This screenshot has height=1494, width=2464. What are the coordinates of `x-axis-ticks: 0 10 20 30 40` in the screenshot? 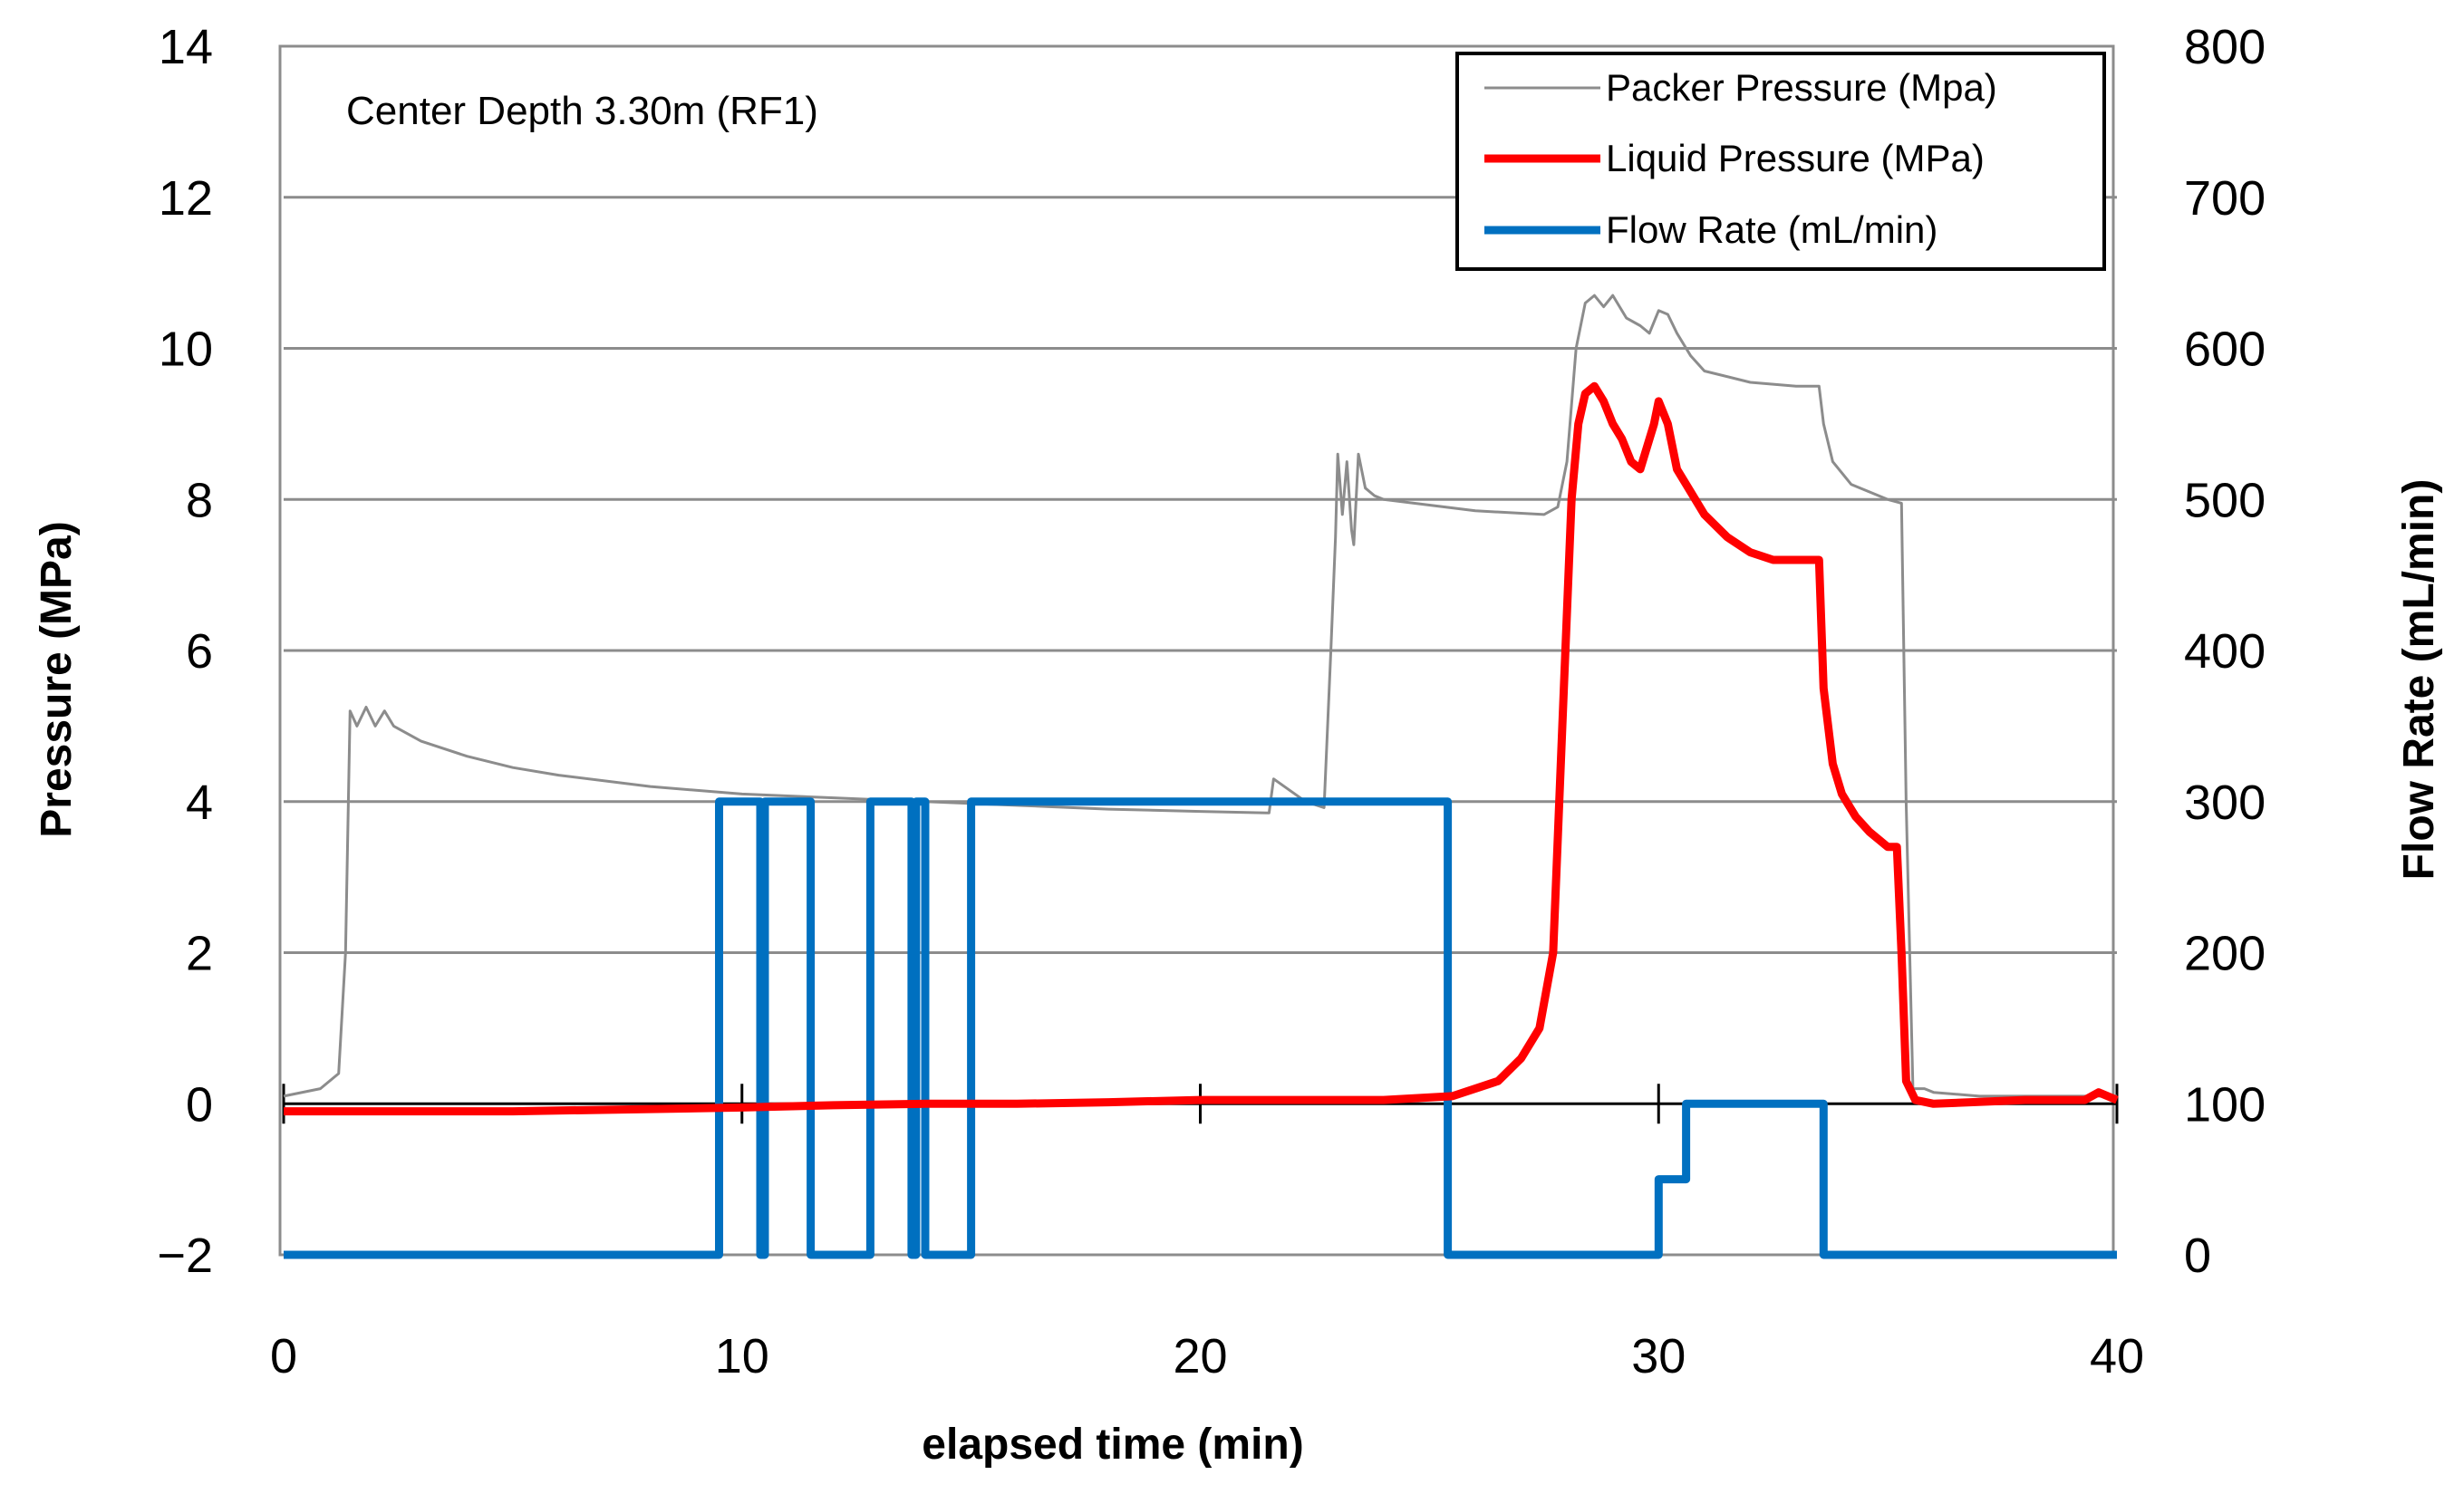 It's located at (1207, 1356).